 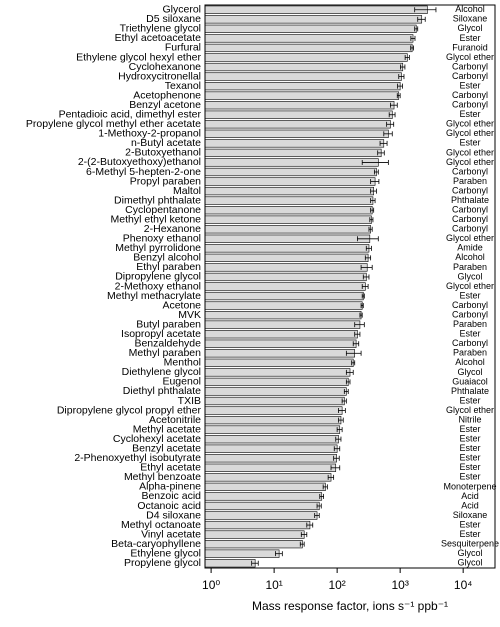 I want to click on category-label: Diethylene glycol, so click(x=161, y=372).